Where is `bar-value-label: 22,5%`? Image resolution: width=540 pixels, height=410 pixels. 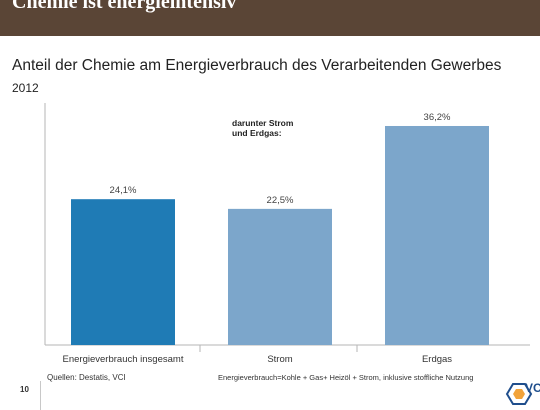
bar-value-label: 22,5% is located at coordinates (280, 200).